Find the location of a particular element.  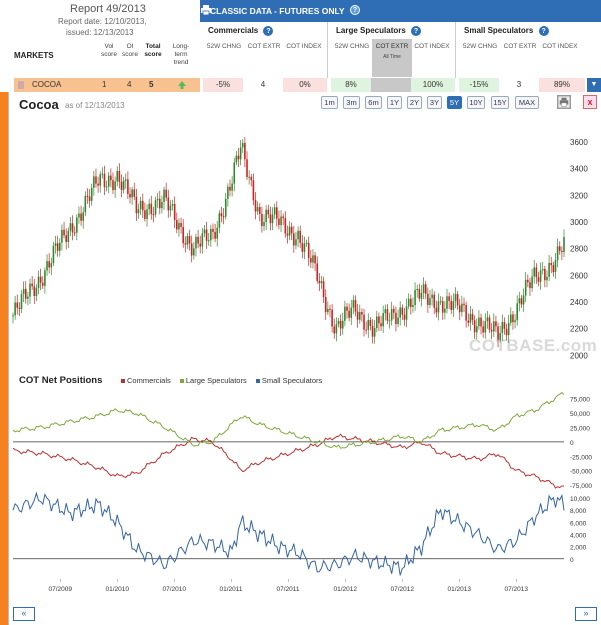

period-1m: 1m is located at coordinates (329, 102).